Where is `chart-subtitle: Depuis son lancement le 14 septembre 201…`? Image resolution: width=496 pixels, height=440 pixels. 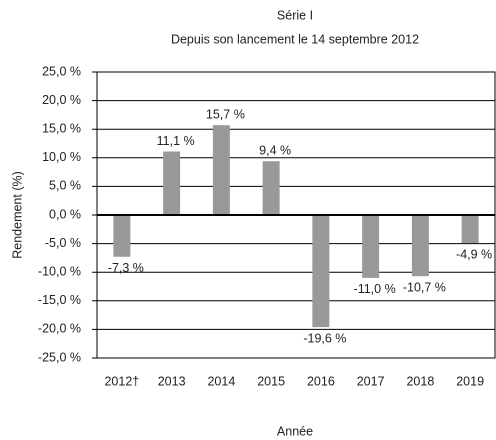 chart-subtitle: Depuis son lancement le 14 septembre 201… is located at coordinates (295, 39).